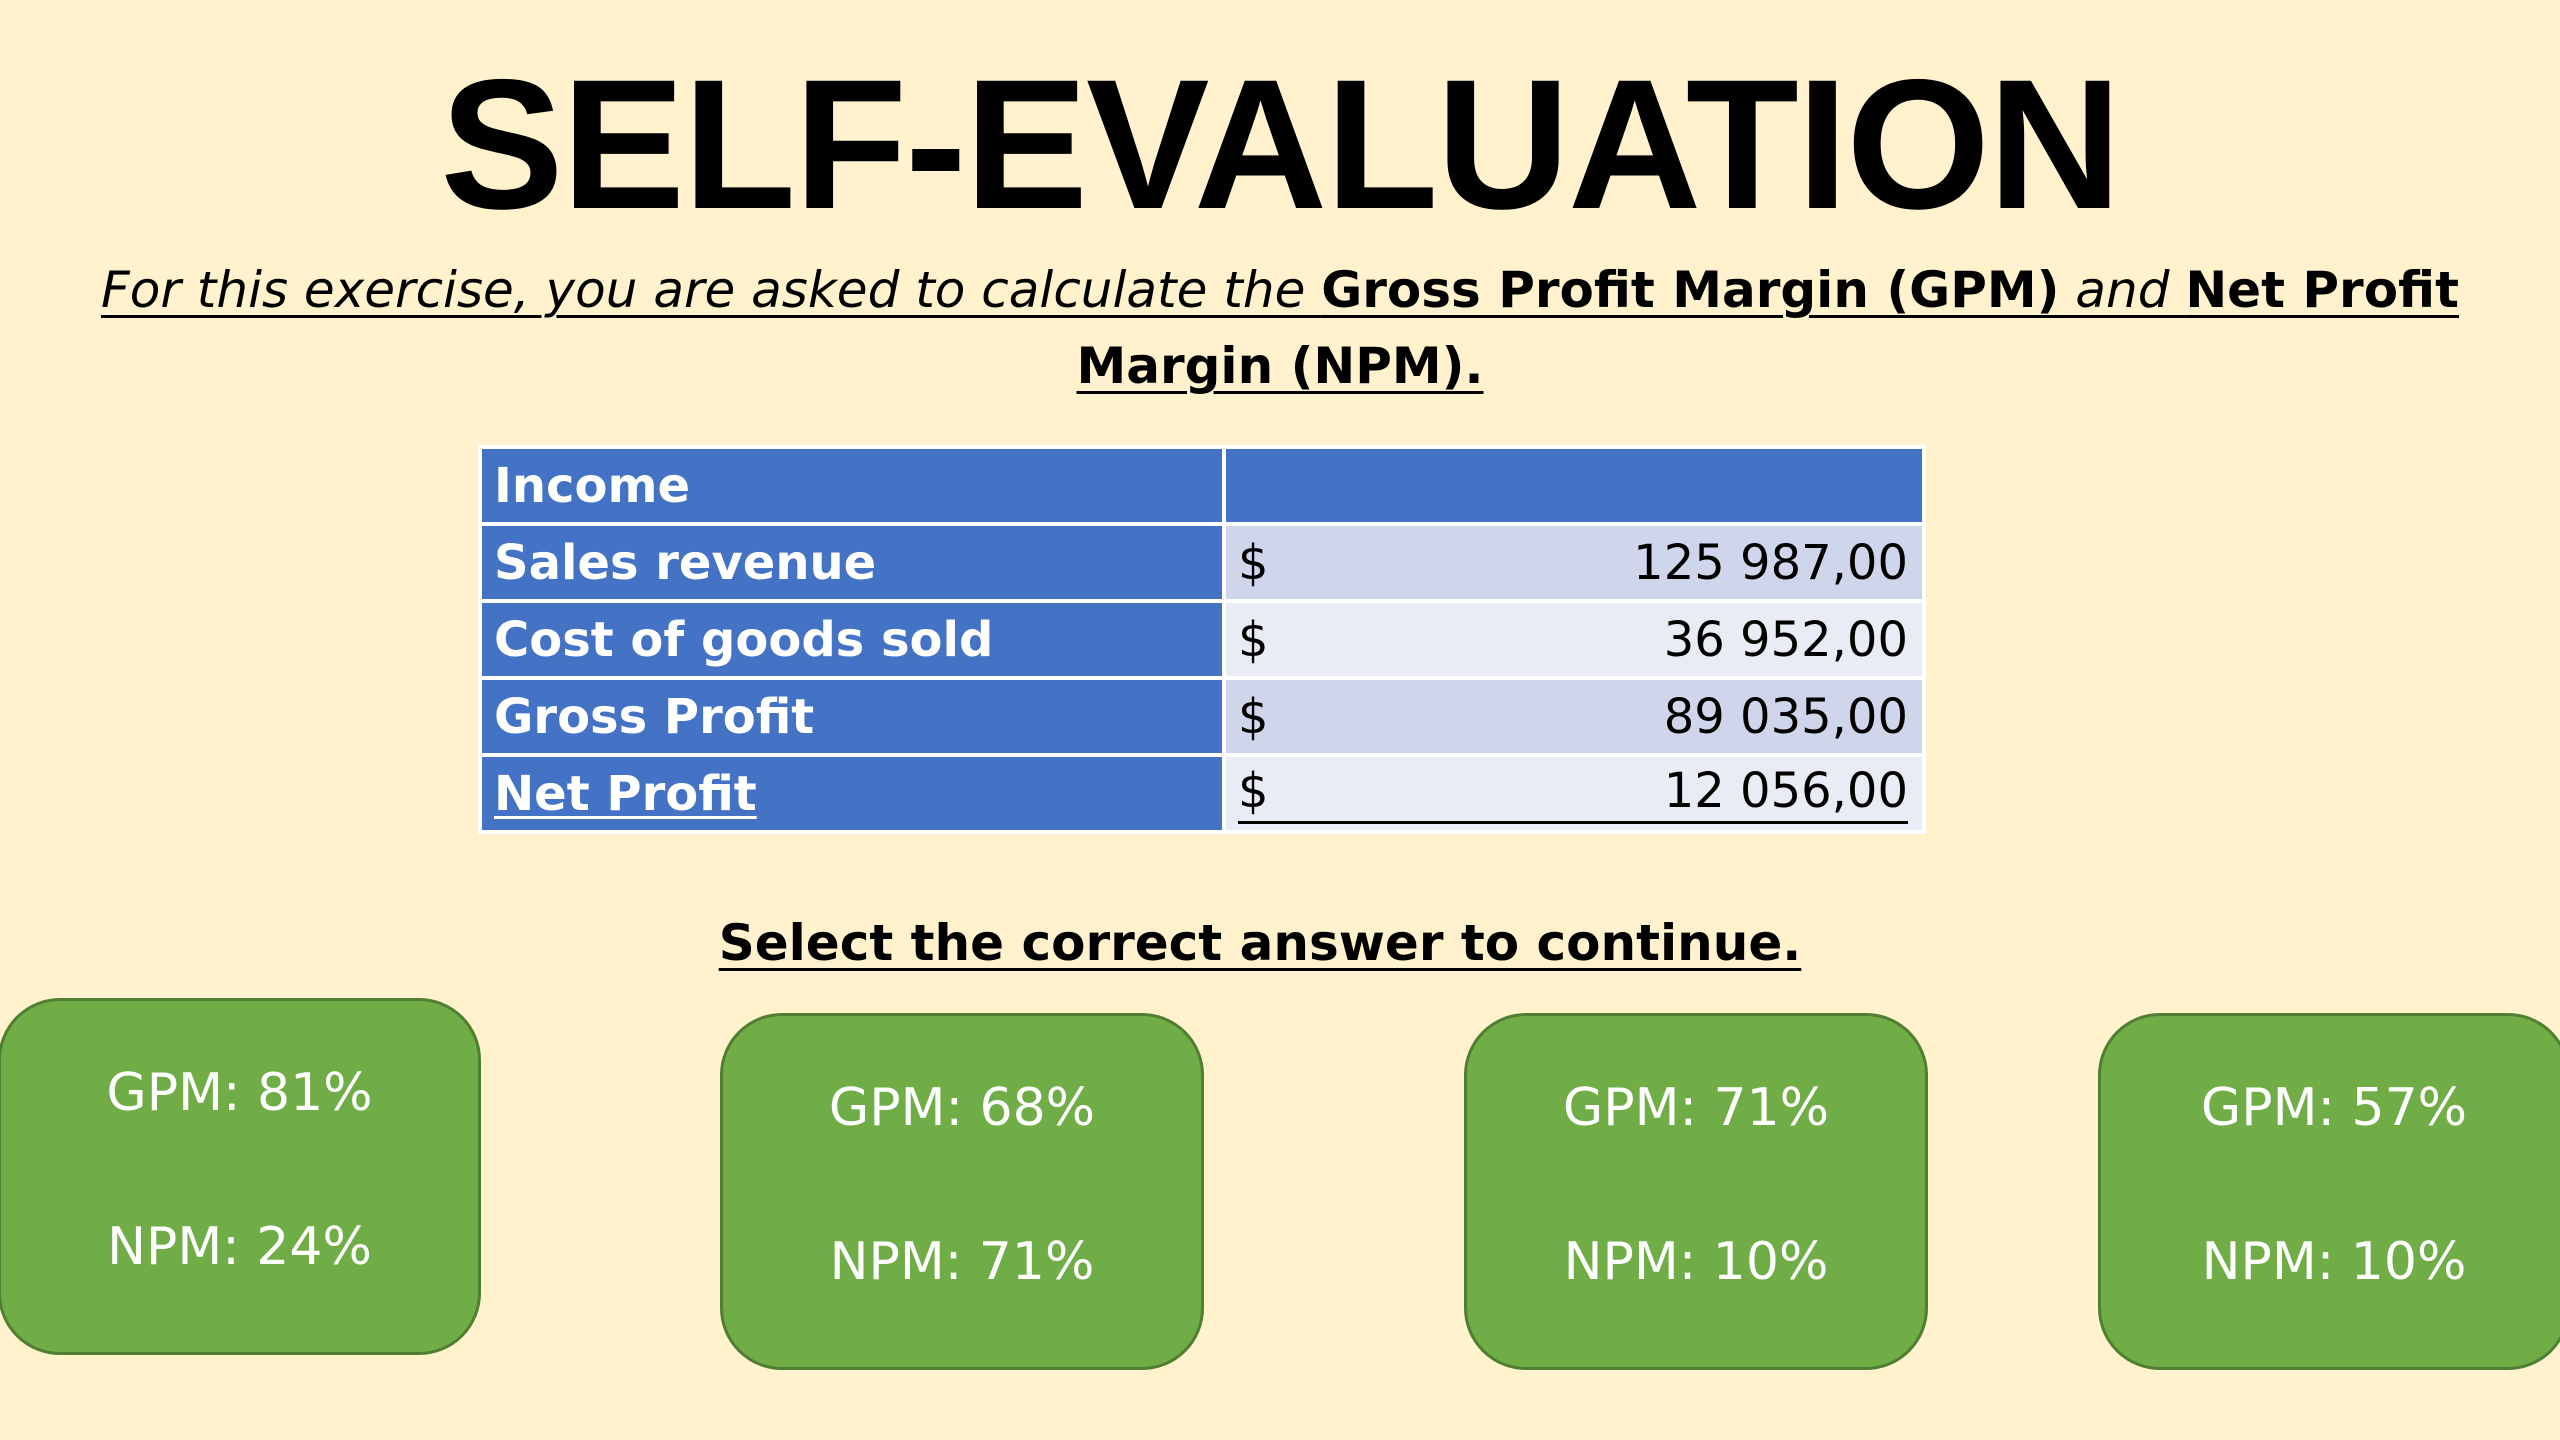 The height and width of the screenshot is (1440, 2560). Describe the element at coordinates (1260, 943) in the screenshot. I see `answer-prompt: Select the correct answer to continue.` at that location.